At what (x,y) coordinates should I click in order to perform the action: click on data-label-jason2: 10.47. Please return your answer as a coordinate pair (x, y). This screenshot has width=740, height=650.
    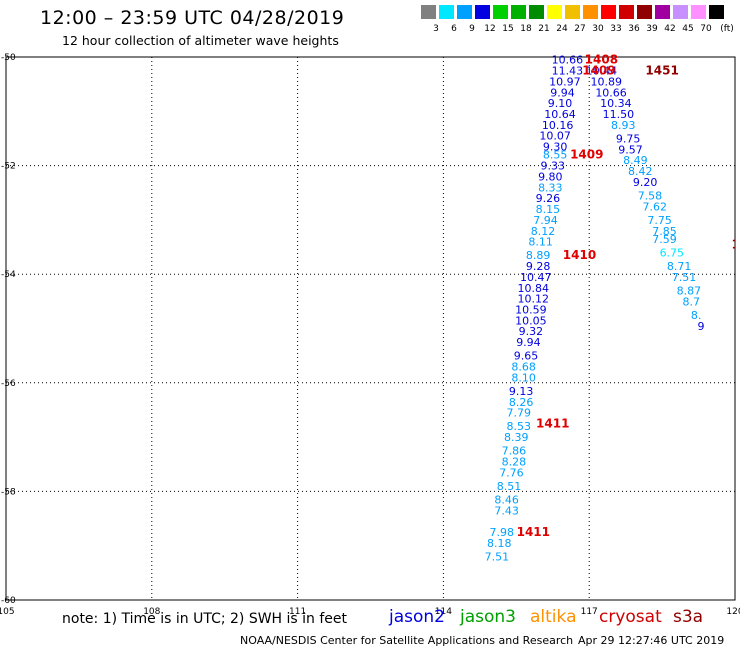
    Looking at the image, I should click on (536, 277).